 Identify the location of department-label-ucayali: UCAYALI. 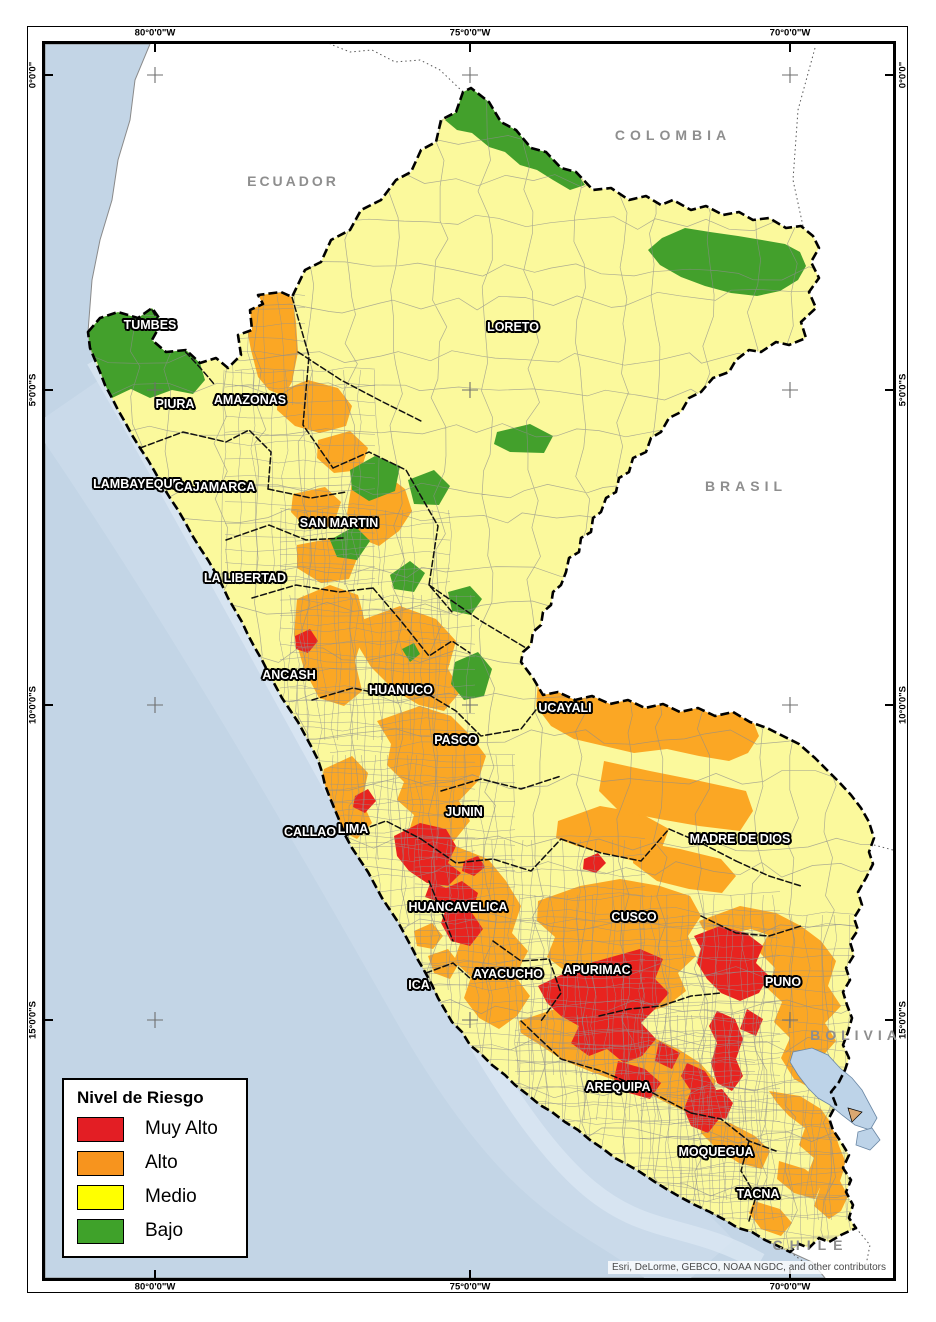
(565, 708).